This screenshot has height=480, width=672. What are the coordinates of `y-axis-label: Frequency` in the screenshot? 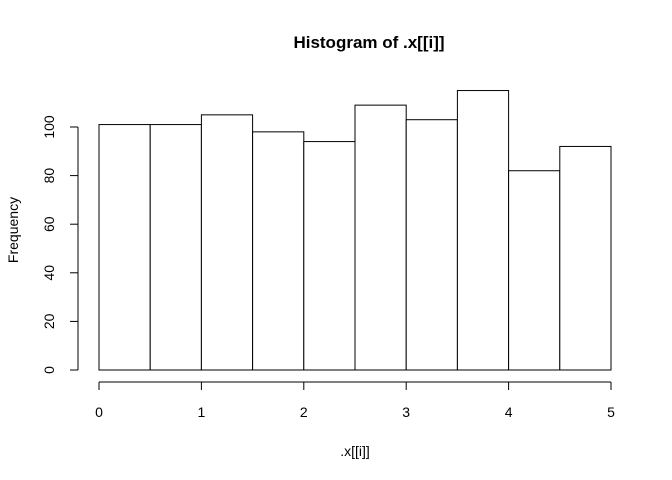 It's located at (13, 230).